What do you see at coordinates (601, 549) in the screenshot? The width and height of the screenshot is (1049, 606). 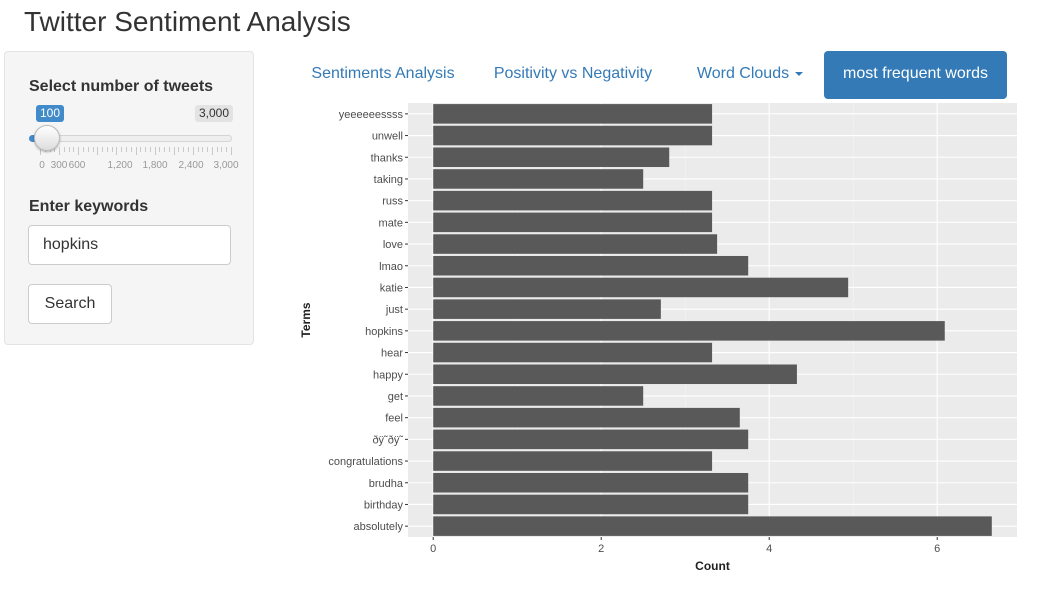 I see `x-tick-label: 2` at bounding box center [601, 549].